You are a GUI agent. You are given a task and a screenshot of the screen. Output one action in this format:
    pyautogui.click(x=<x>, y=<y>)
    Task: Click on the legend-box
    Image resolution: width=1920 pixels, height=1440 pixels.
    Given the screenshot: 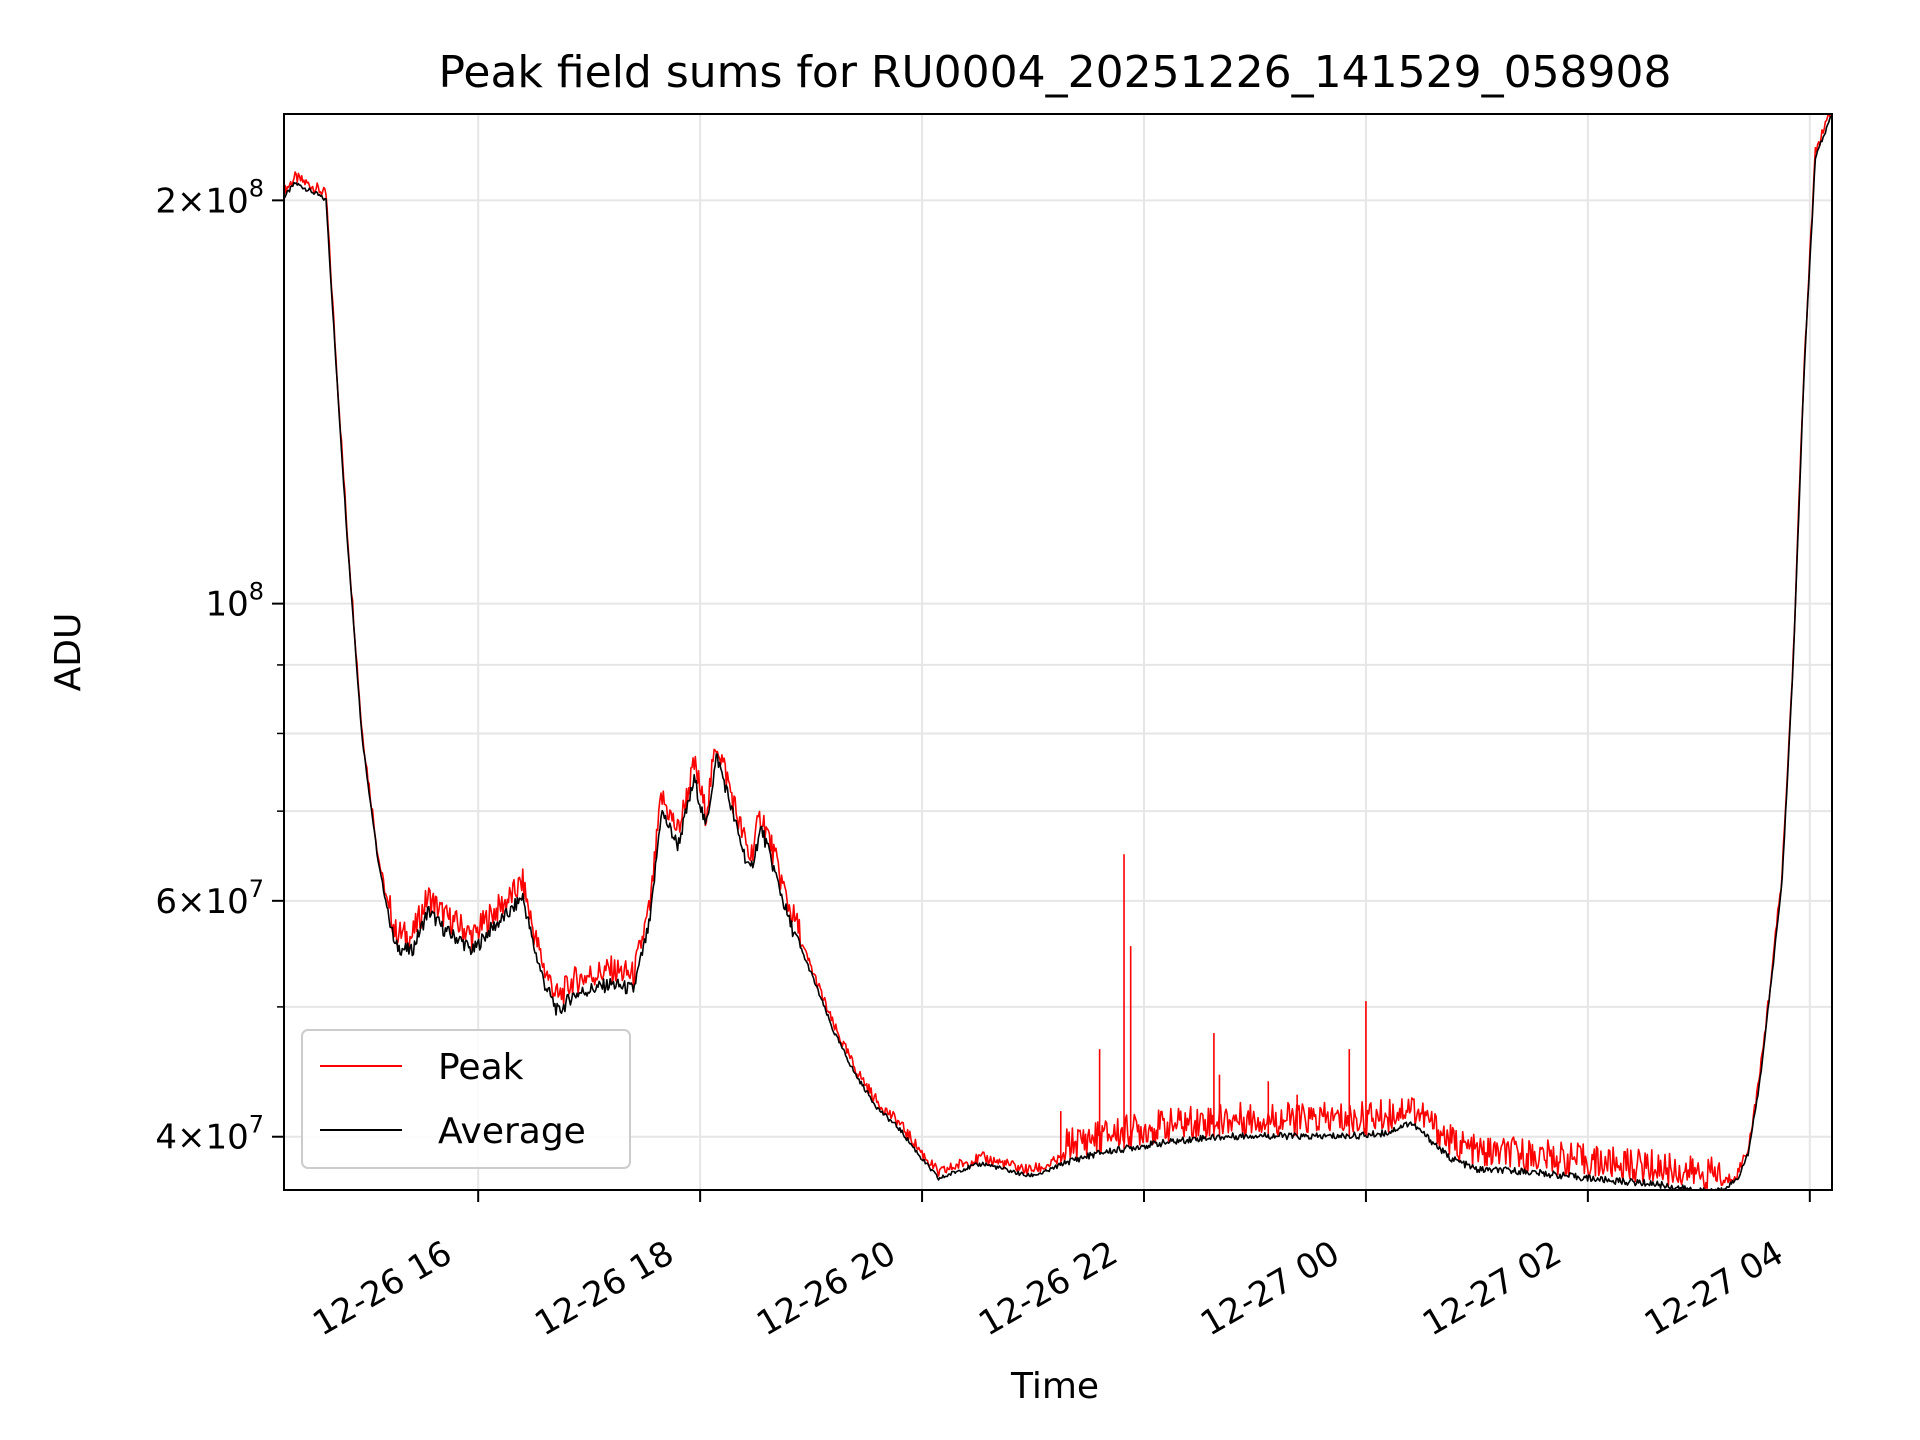 What is the action you would take?
    pyautogui.click(x=466, y=1099)
    